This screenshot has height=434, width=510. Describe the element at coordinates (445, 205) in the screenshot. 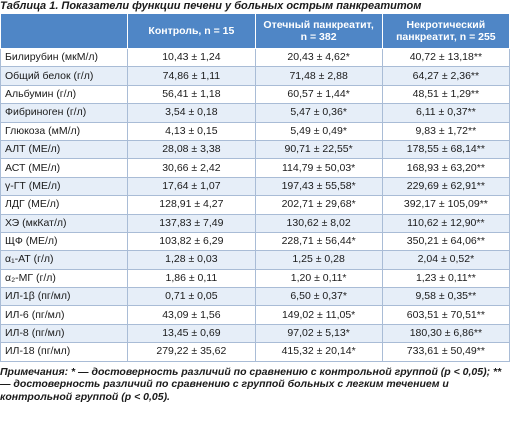

I see `table-cell: 392,17 ± 105,09**` at that location.